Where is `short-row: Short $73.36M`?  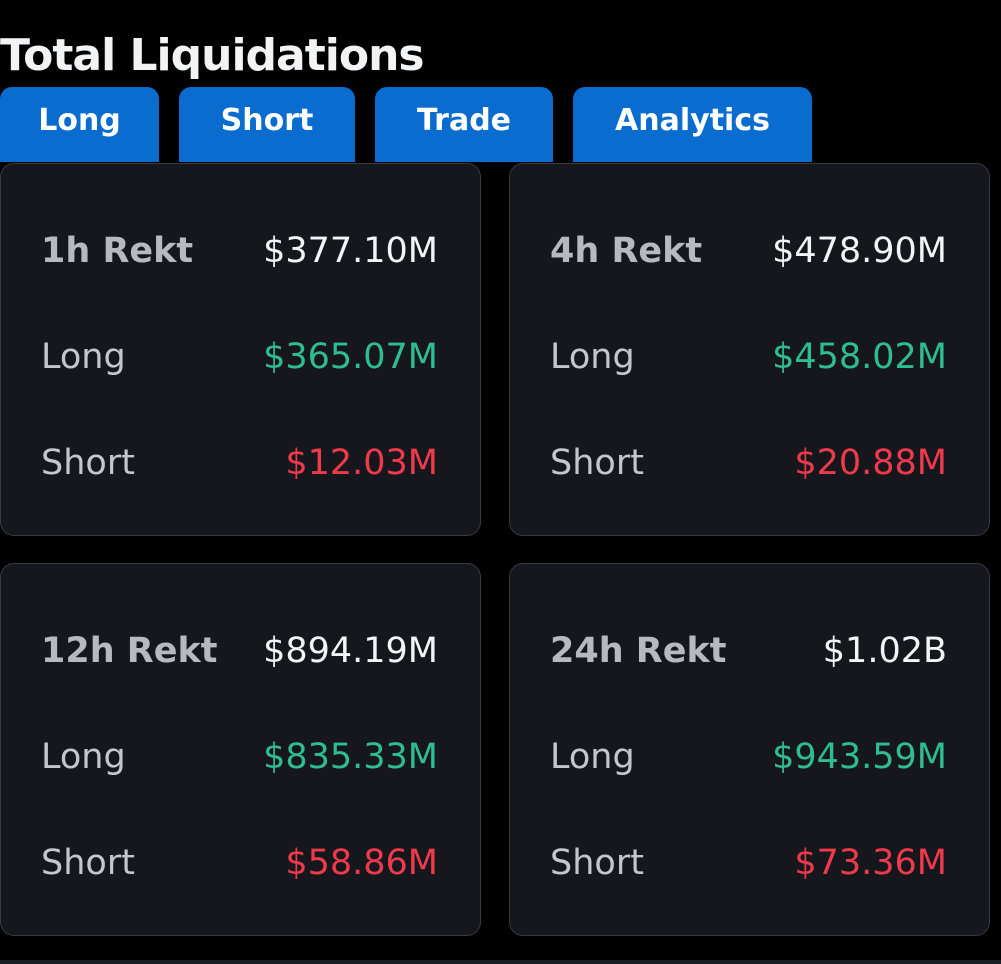 short-row: Short $73.36M is located at coordinates (749, 863).